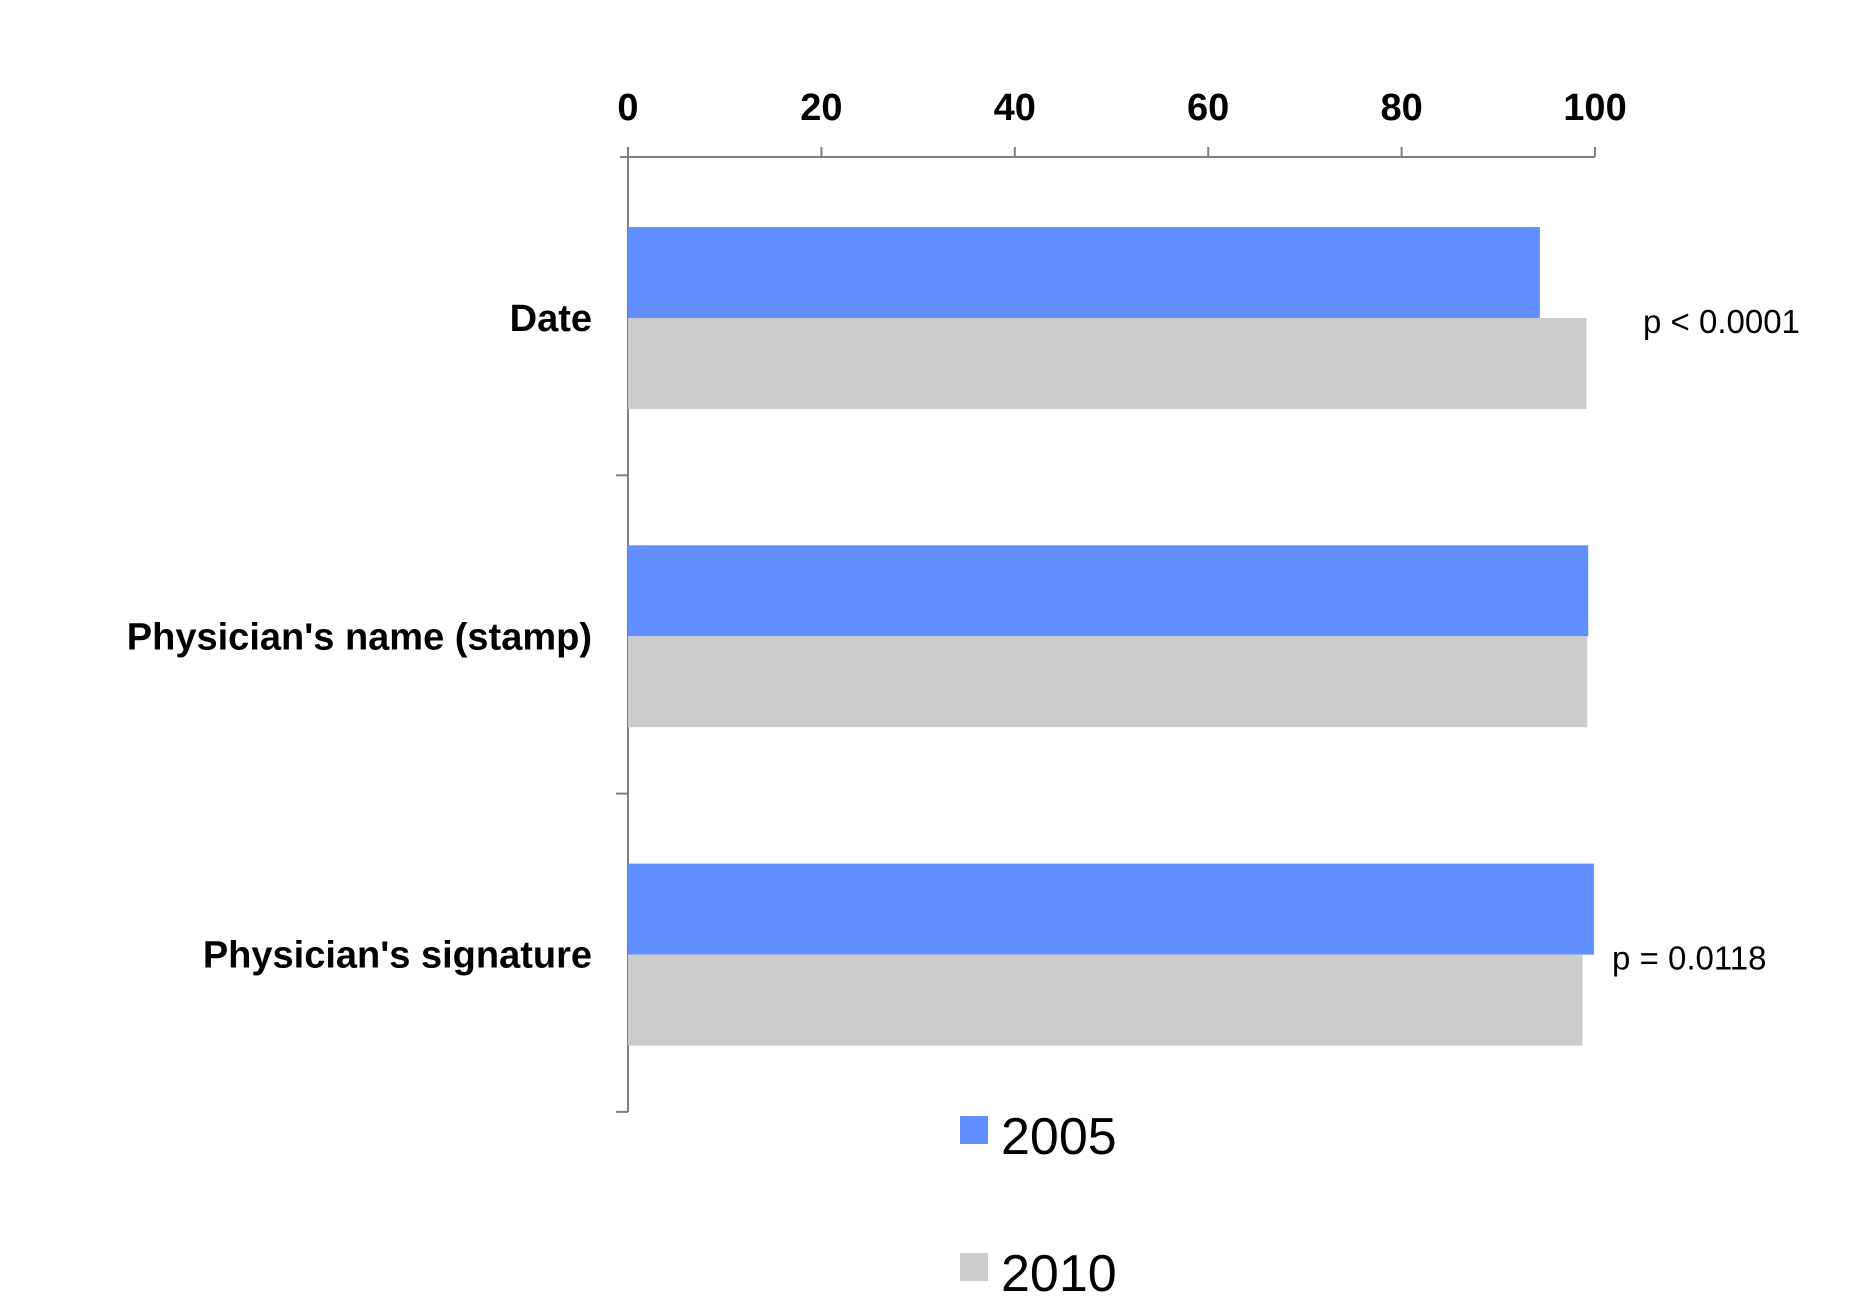  I want to click on legend-swatch-2010, so click(974, 1267).